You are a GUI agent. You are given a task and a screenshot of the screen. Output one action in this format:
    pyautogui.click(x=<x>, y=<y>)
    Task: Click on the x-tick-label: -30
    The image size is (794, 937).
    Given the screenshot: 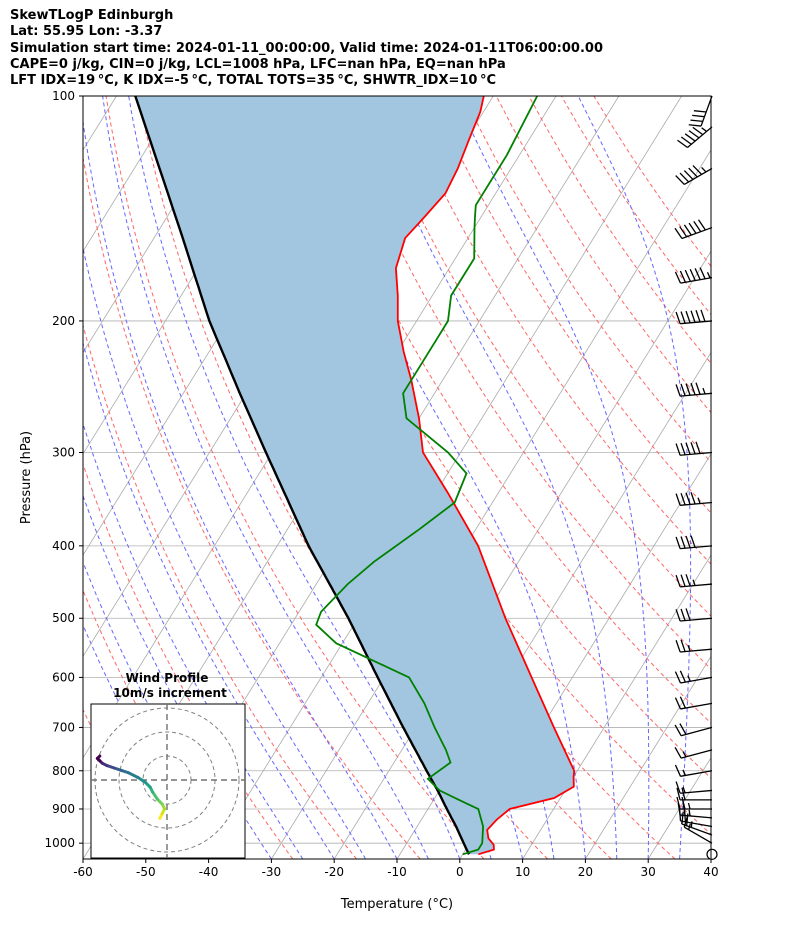 What is the action you would take?
    pyautogui.click(x=272, y=872)
    